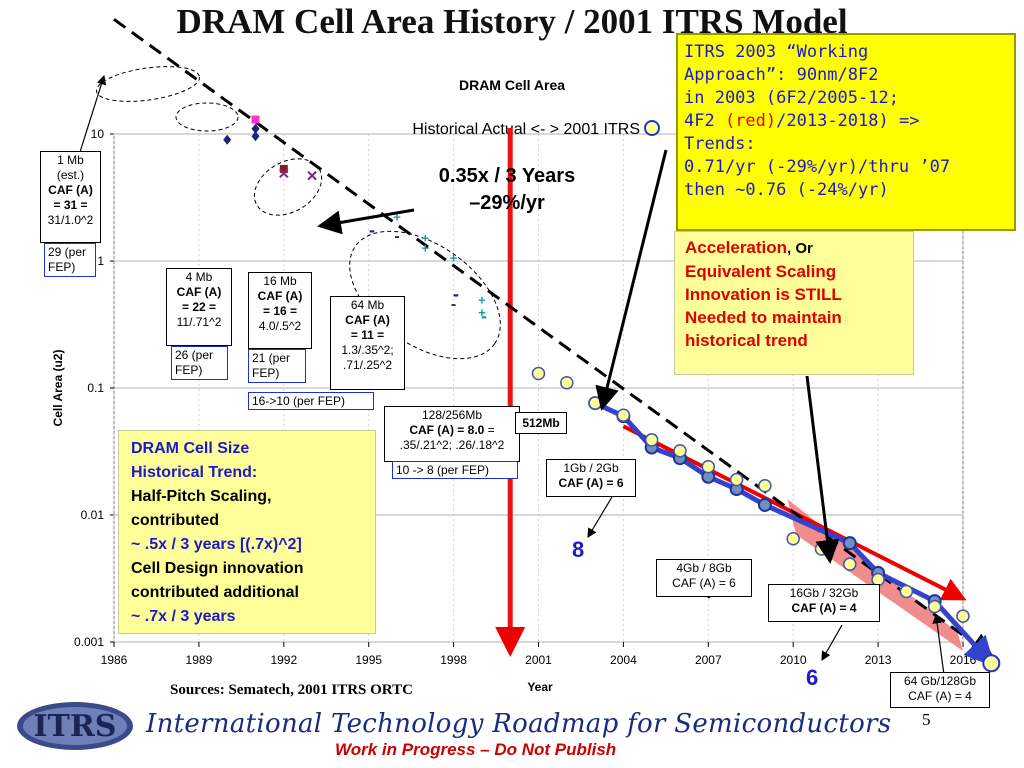  I want to click on y-tick-label: 0.1, so click(95, 388).